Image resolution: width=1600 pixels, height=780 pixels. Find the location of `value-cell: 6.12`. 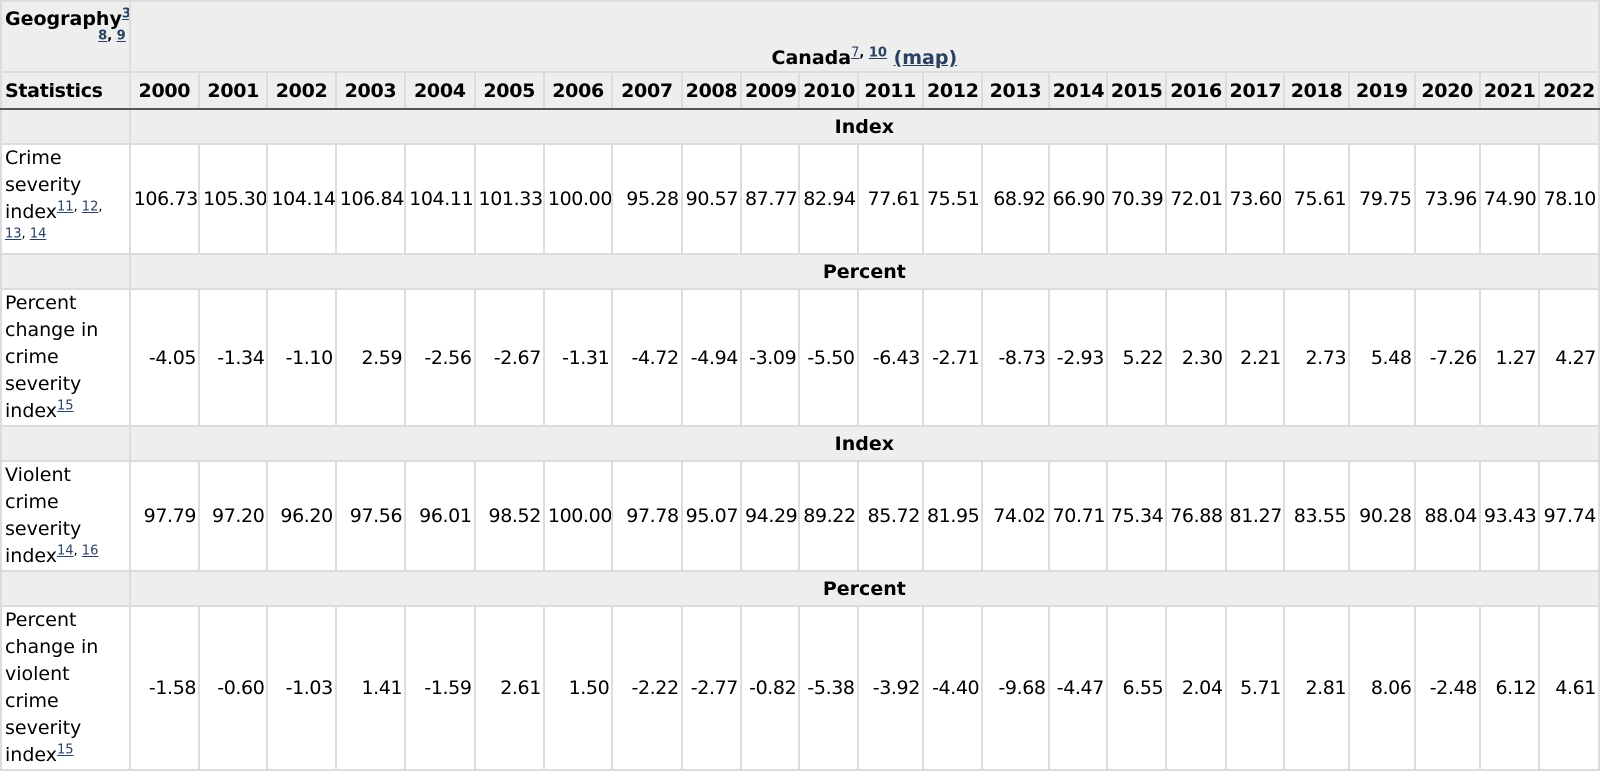

value-cell: 6.12 is located at coordinates (1509, 688).